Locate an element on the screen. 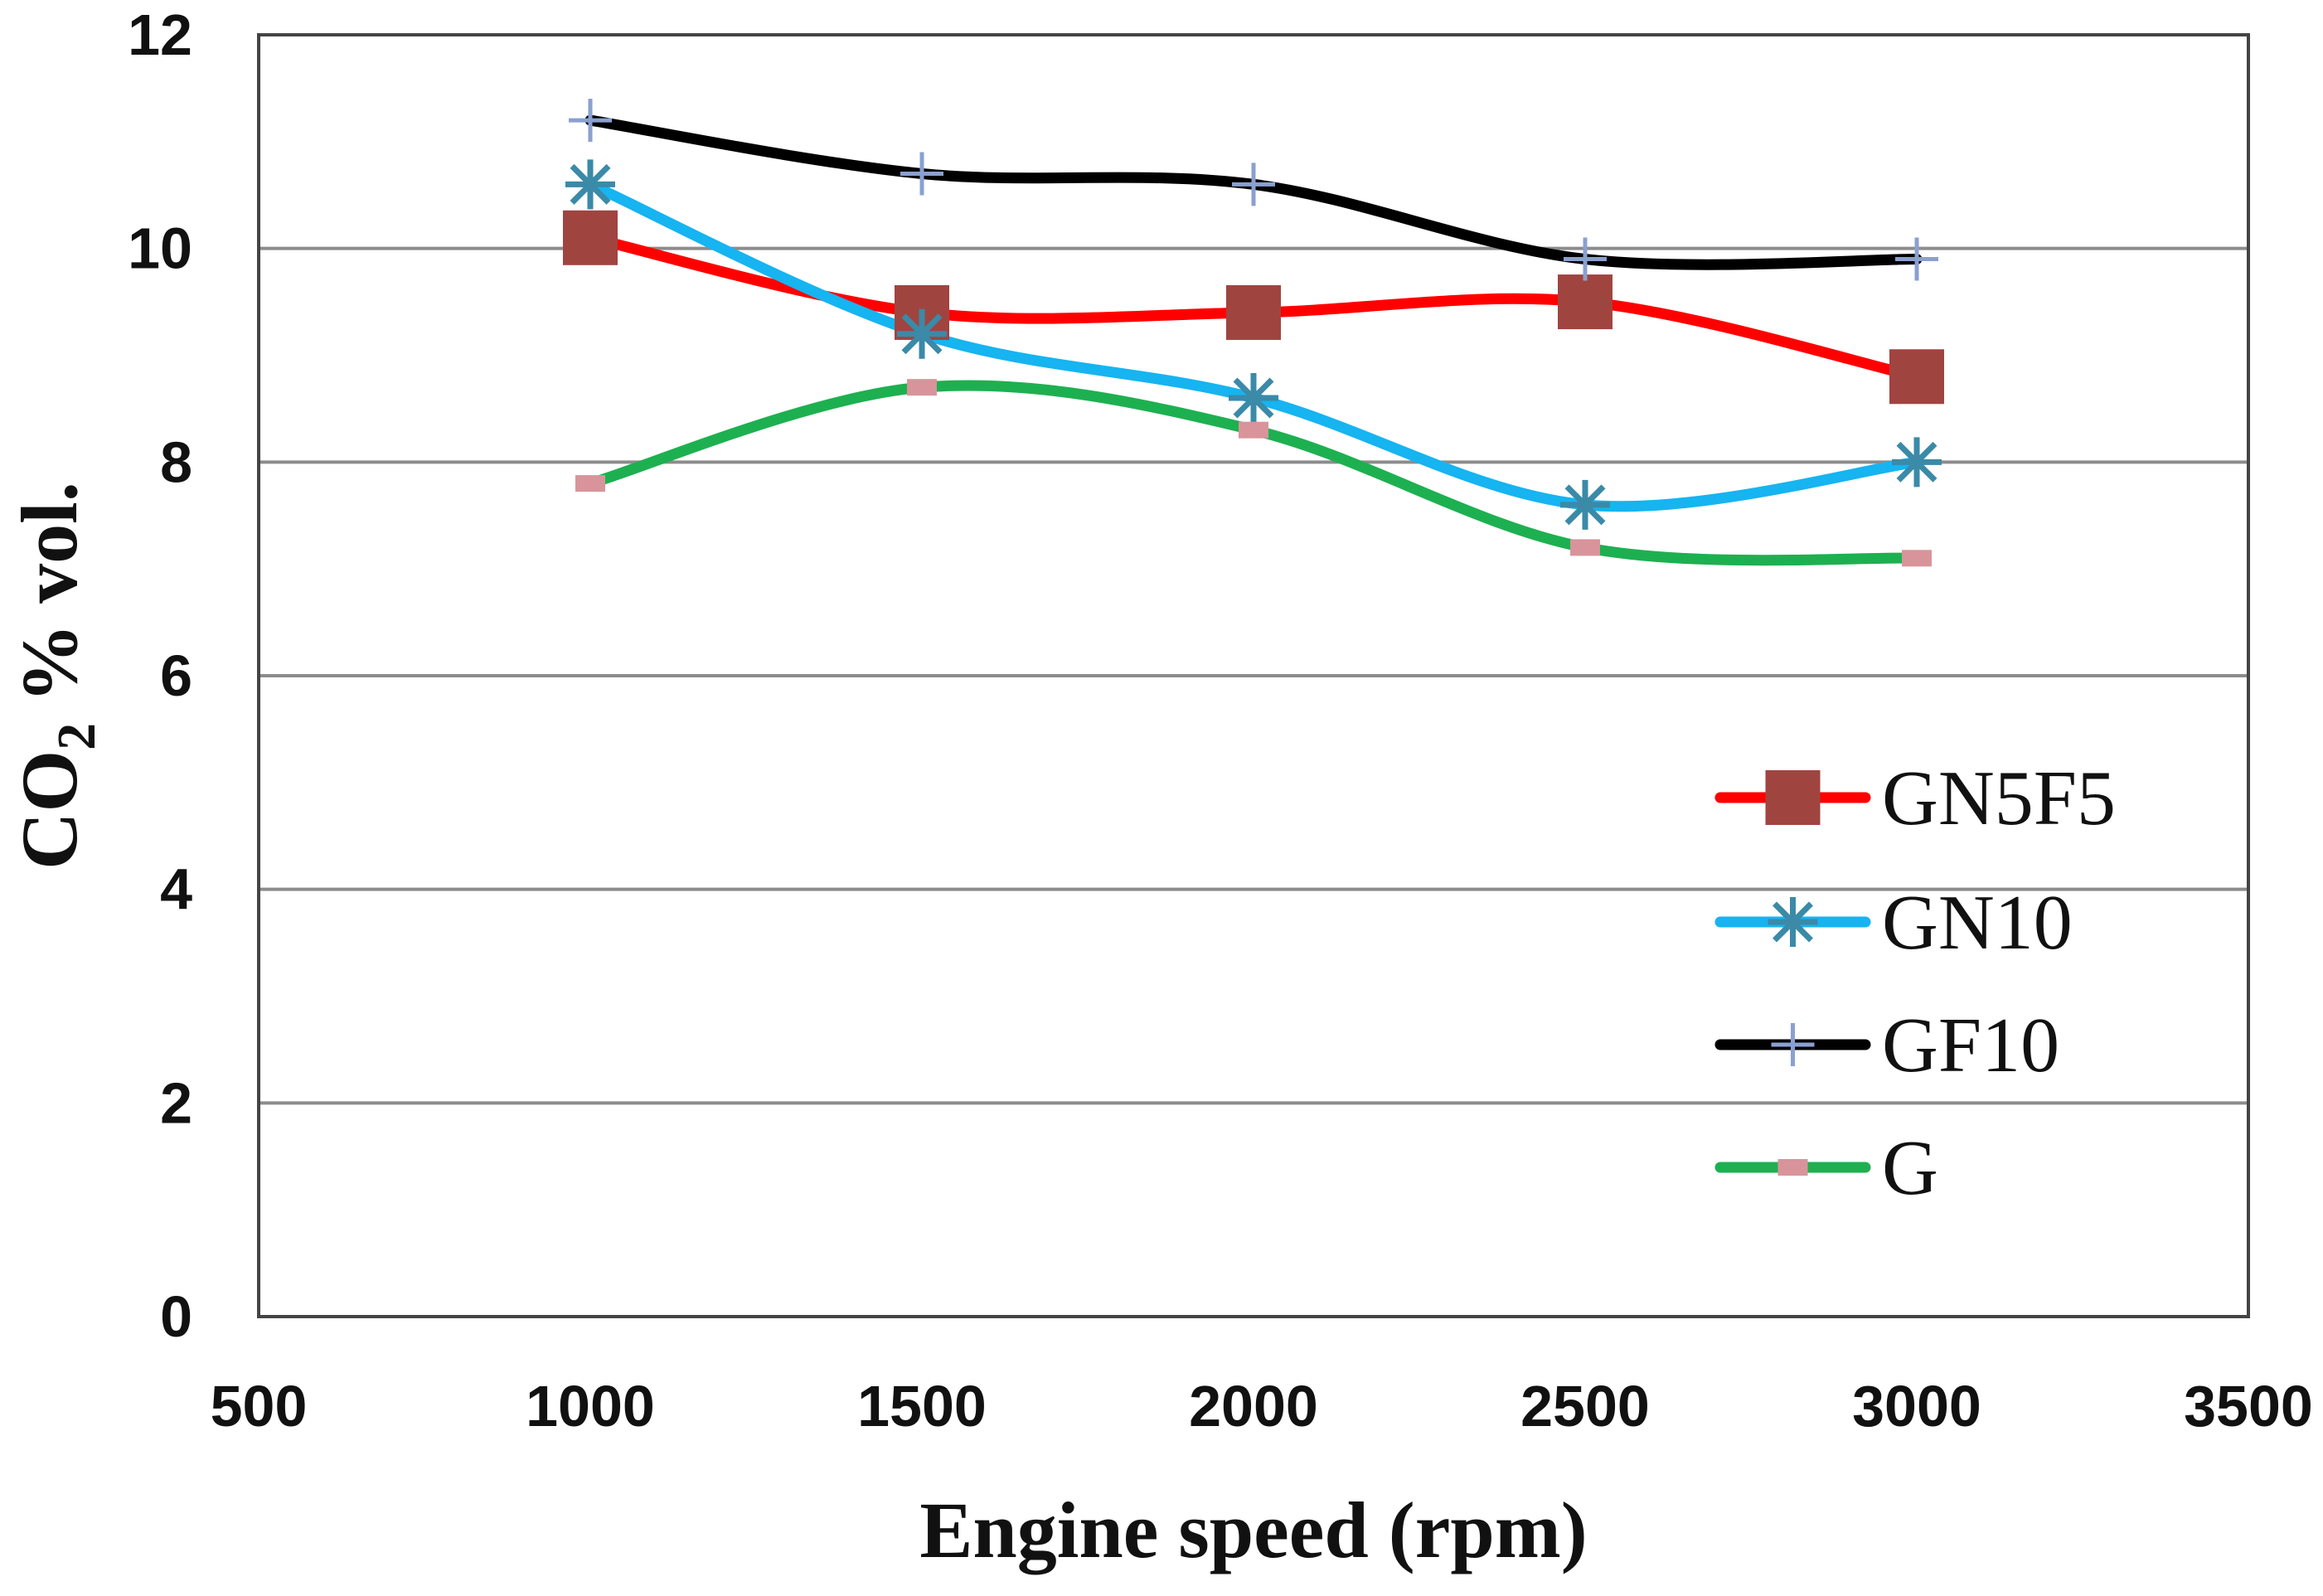 Image resolution: width=2323 pixels, height=1596 pixels. legend-label: GF10 is located at coordinates (1970, 1046).